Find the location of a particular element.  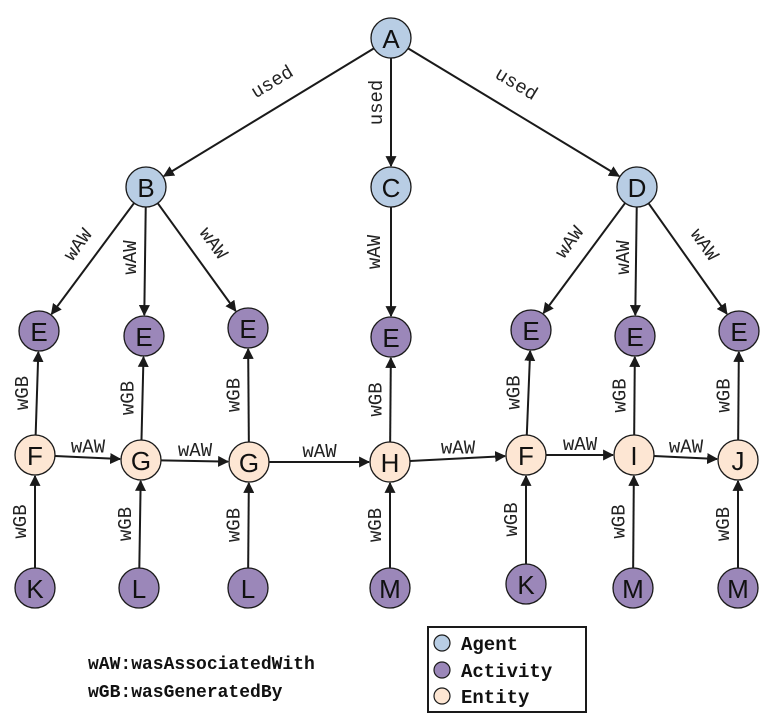

edge-b-e3 is located at coordinates (196, 257).